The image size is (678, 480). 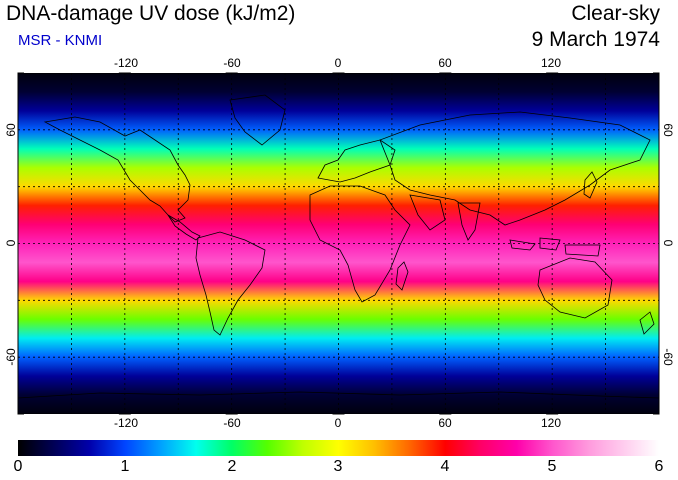 What do you see at coordinates (338, 63) in the screenshot?
I see `lon-tick-top: 0` at bounding box center [338, 63].